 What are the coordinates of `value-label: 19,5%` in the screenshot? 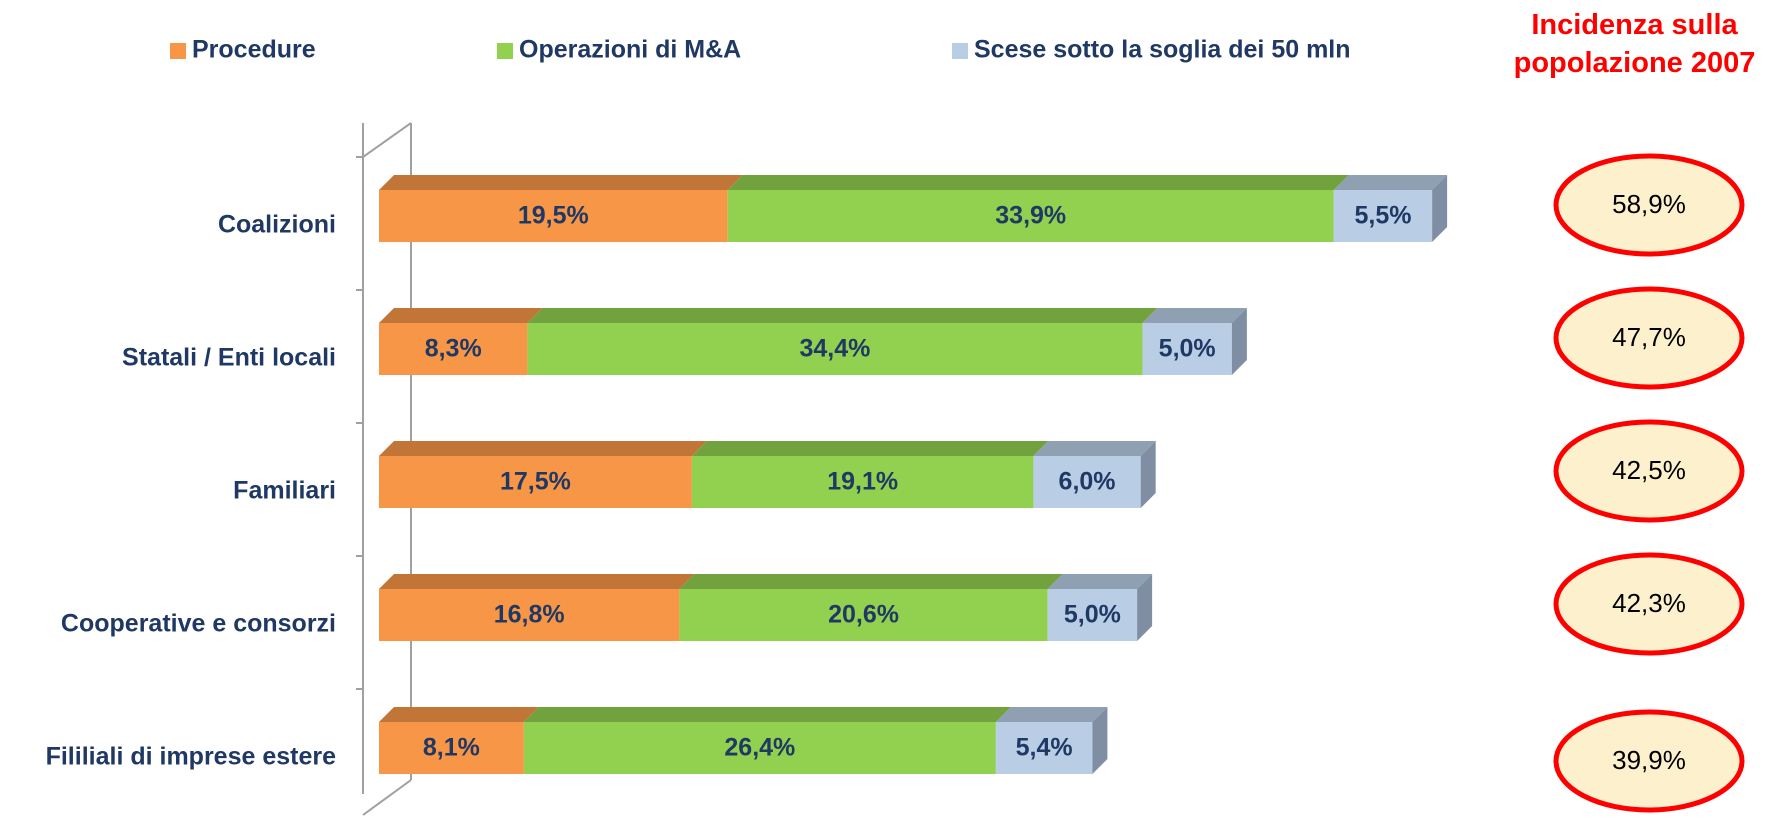 It's located at (553, 216).